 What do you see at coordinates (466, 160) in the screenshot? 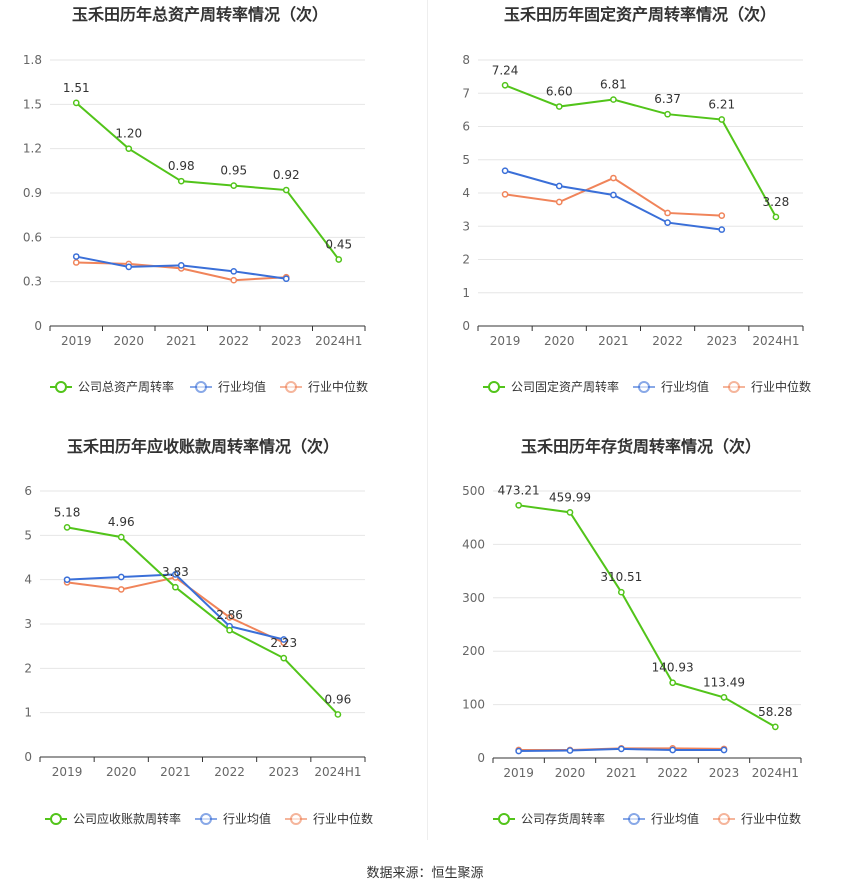
I see `y-tick-label: 5` at bounding box center [466, 160].